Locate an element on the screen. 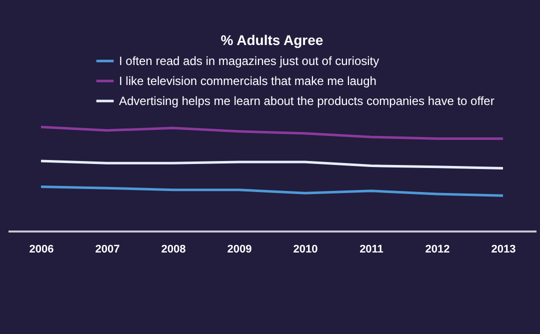  legend-label: Advertising helps me learn about the products companies have to offer is located at coordinates (306, 101).